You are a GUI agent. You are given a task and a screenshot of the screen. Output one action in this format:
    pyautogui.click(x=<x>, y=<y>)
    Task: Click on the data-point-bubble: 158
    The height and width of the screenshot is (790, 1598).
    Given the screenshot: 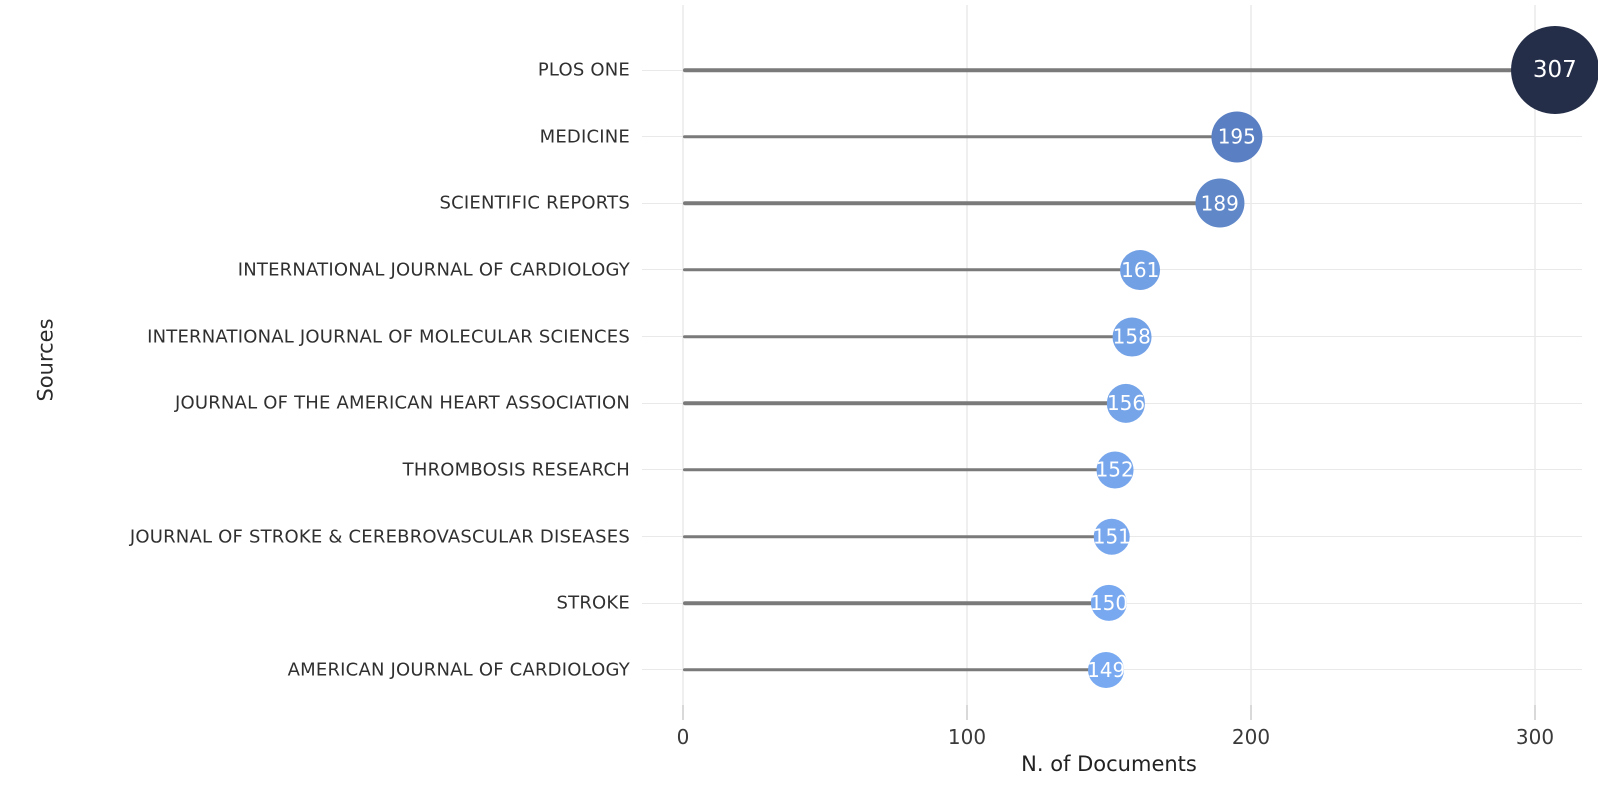 What is the action you would take?
    pyautogui.click(x=1132, y=337)
    